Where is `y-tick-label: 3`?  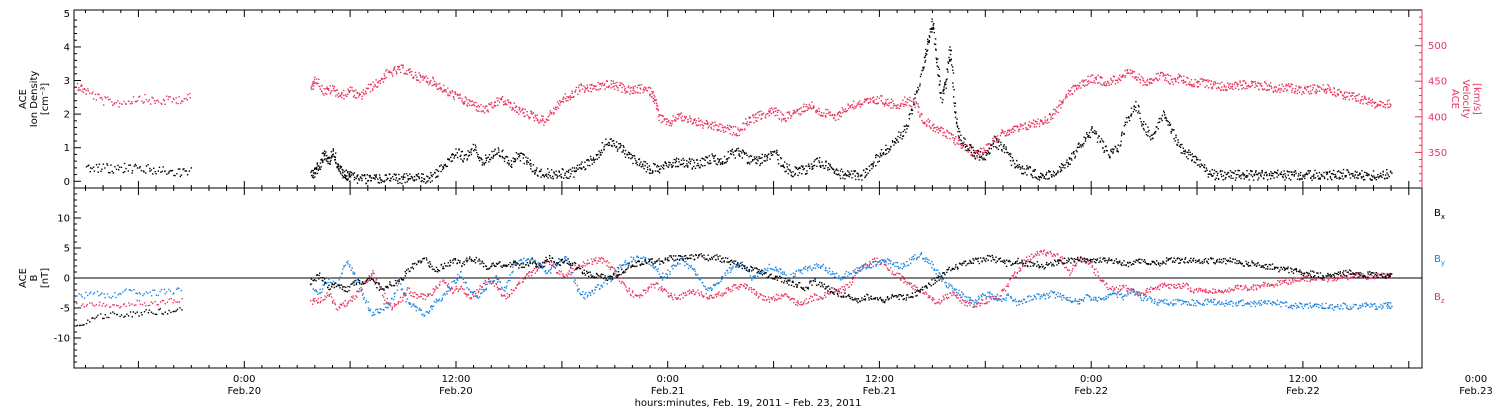 y-tick-label: 3 is located at coordinates (67, 81).